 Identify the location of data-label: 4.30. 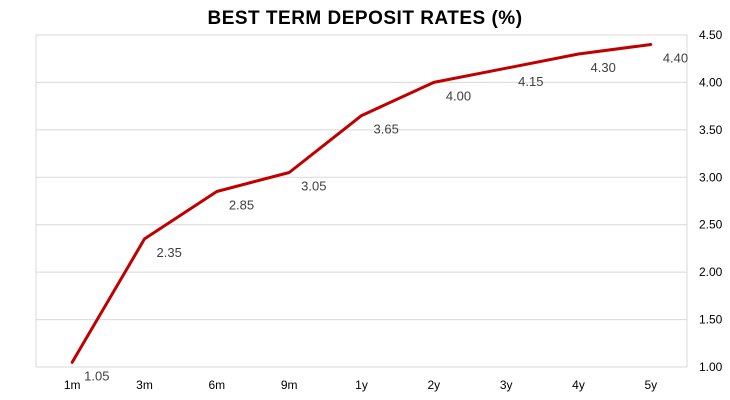
(603, 67).